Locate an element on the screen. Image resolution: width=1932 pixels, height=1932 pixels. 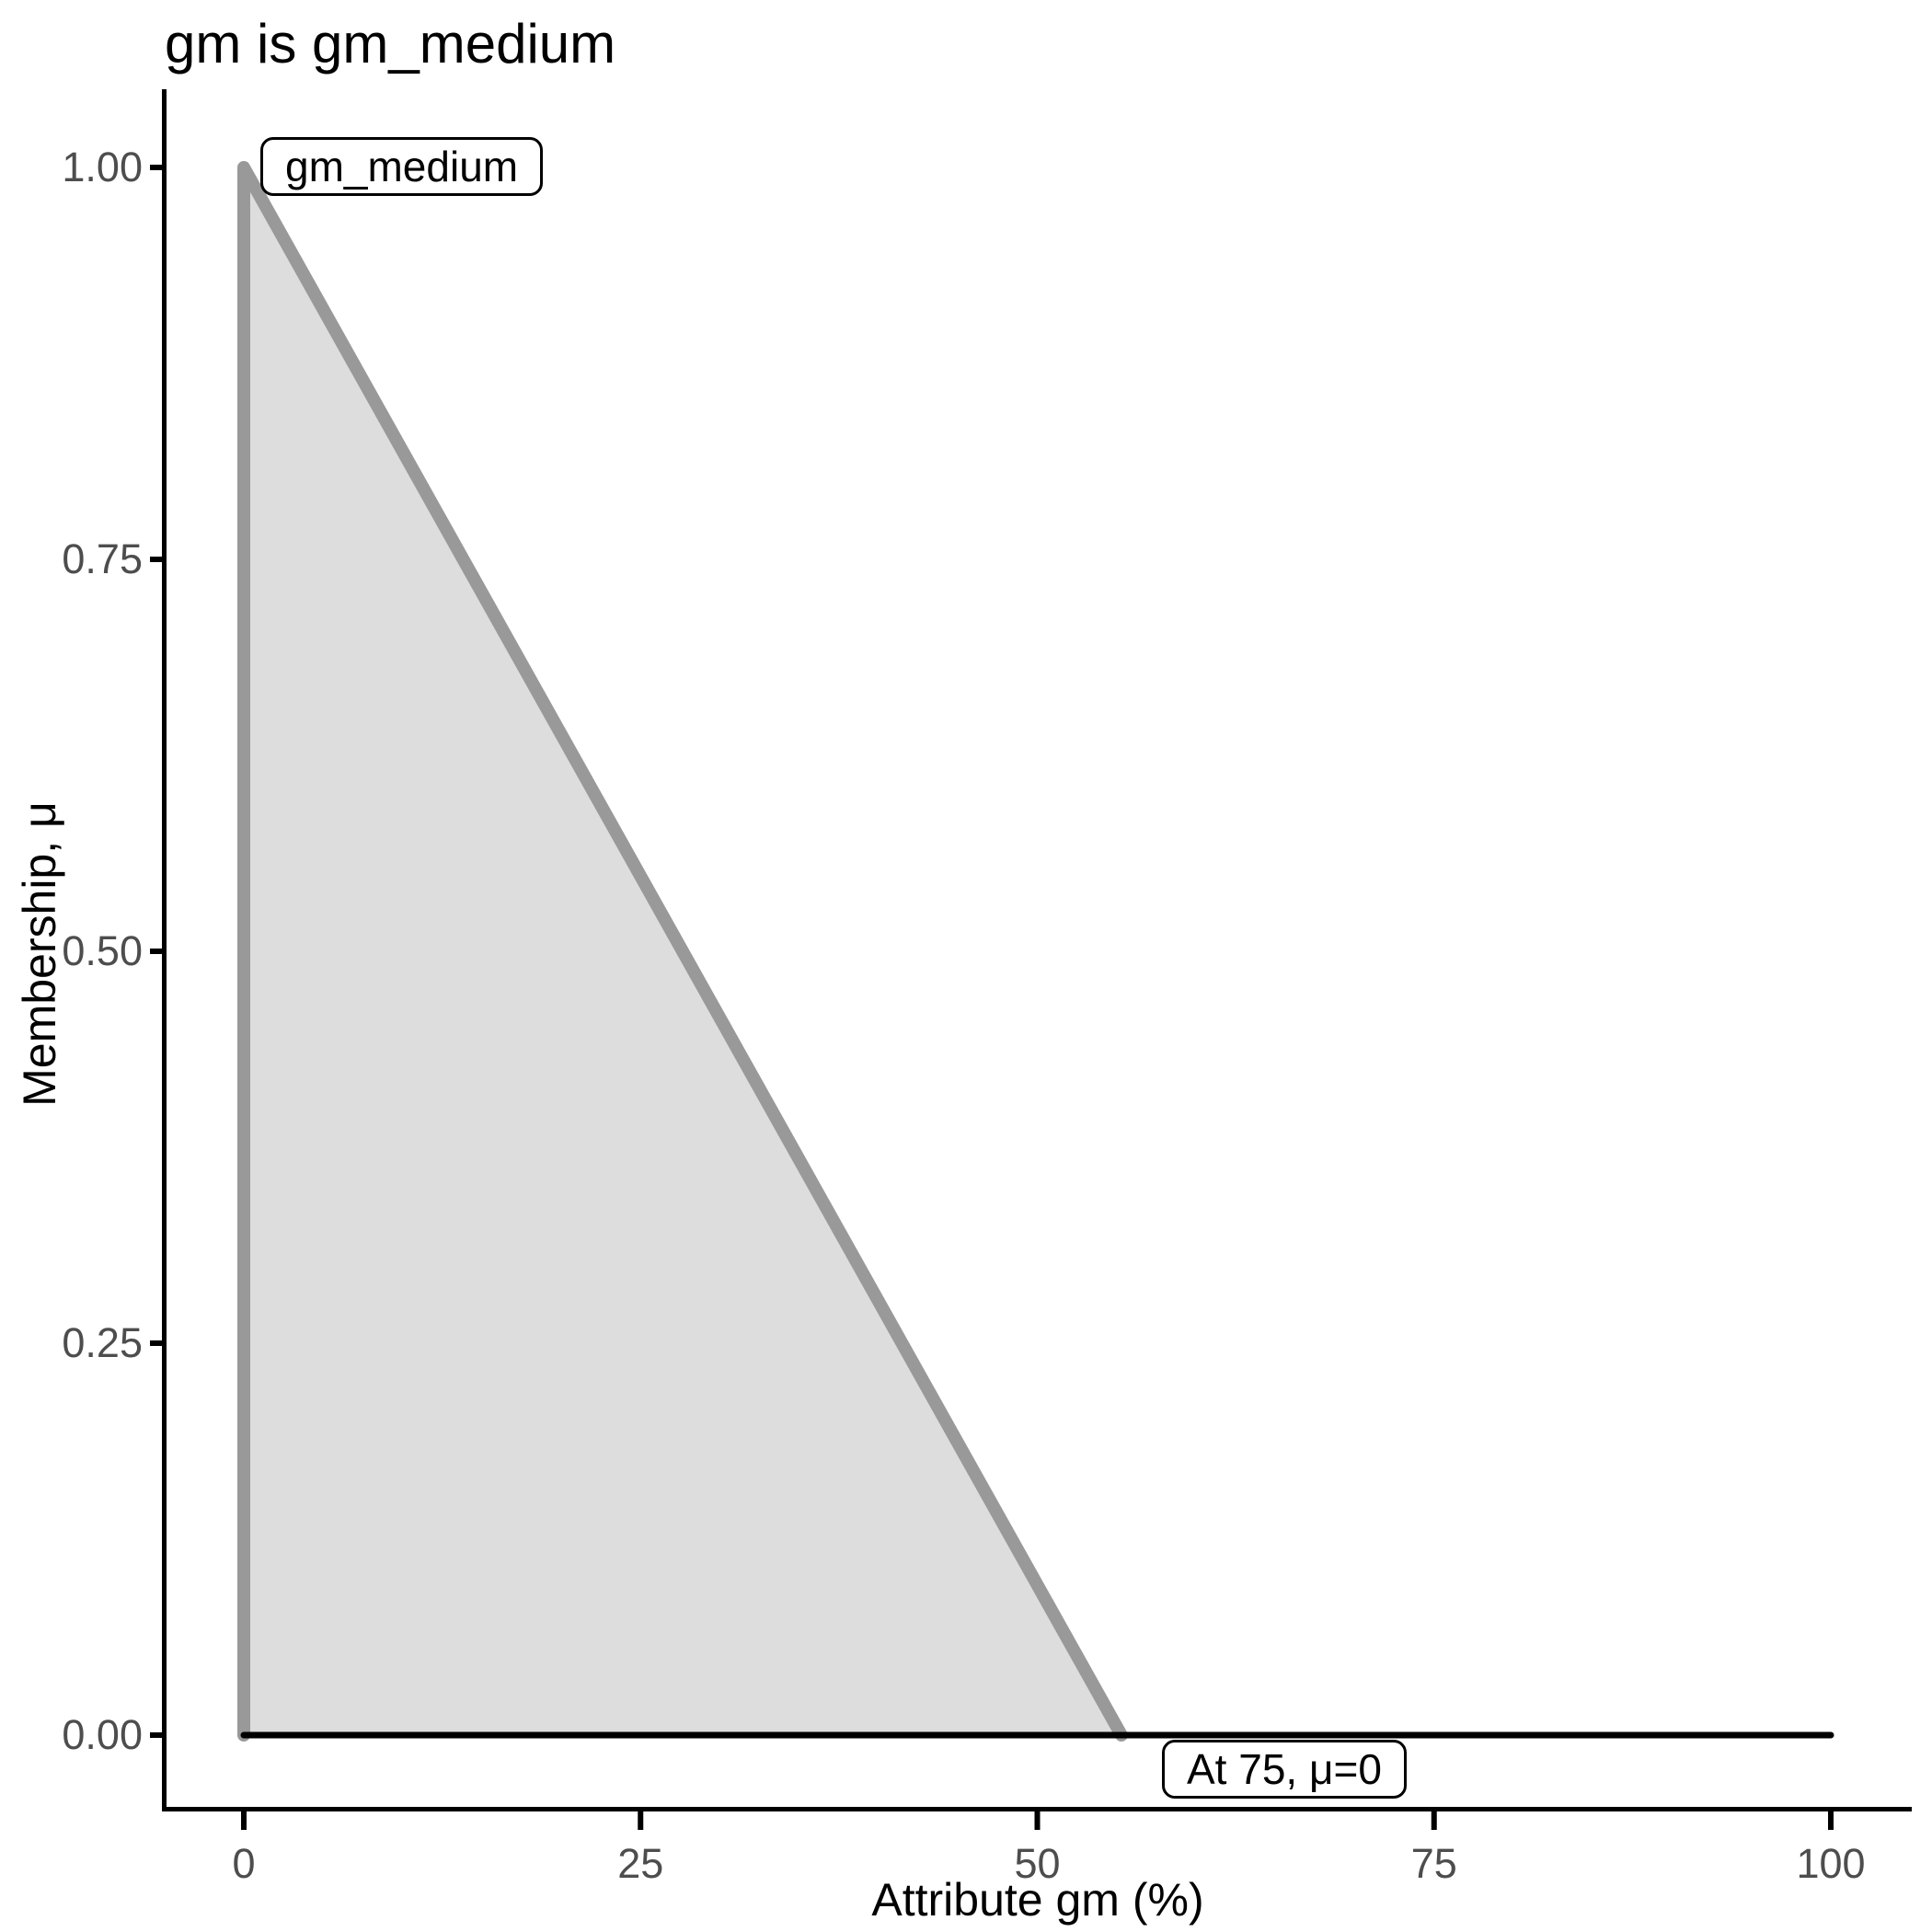
plot-title: gm is gm_medium is located at coordinates (390, 44).